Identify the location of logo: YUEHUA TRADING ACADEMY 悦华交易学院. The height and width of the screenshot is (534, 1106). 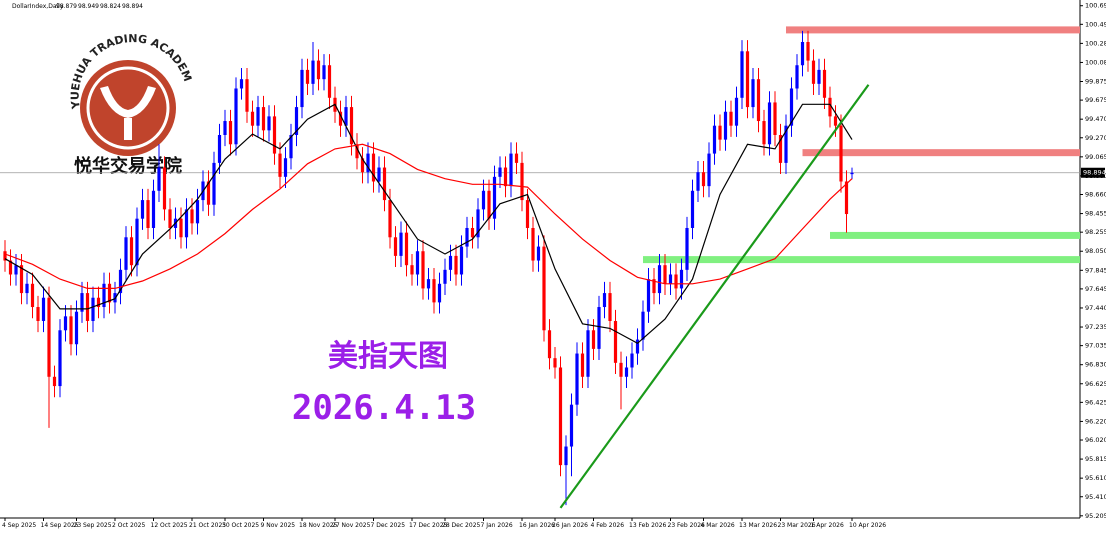
(97, 88).